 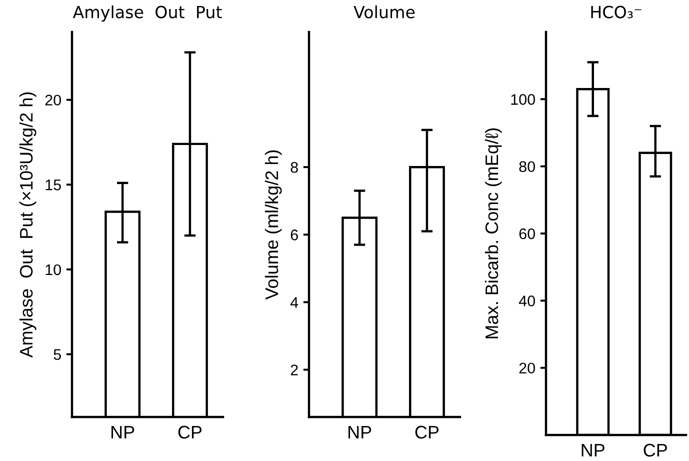 I want to click on y-tick-label: 10, so click(x=53, y=270).